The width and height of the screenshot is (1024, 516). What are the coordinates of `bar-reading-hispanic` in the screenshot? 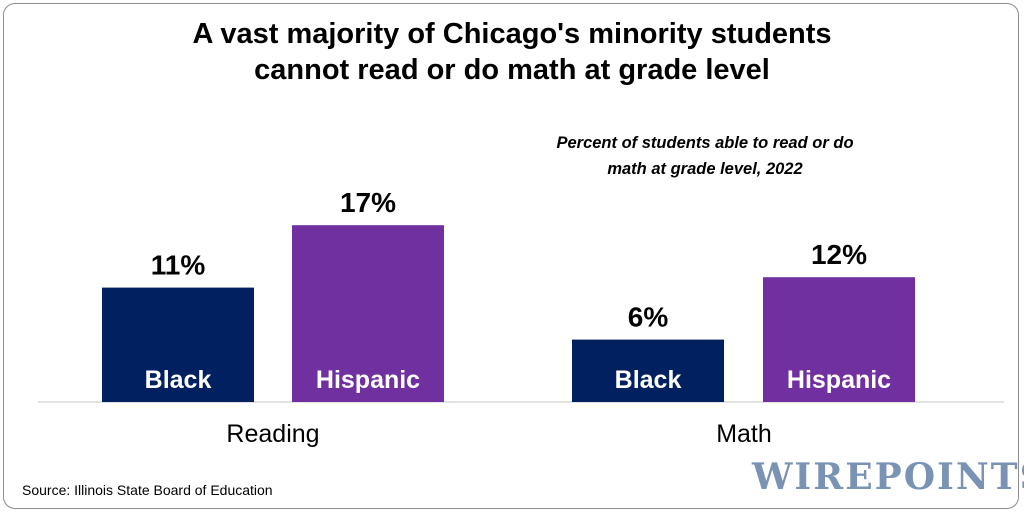 It's located at (368, 313).